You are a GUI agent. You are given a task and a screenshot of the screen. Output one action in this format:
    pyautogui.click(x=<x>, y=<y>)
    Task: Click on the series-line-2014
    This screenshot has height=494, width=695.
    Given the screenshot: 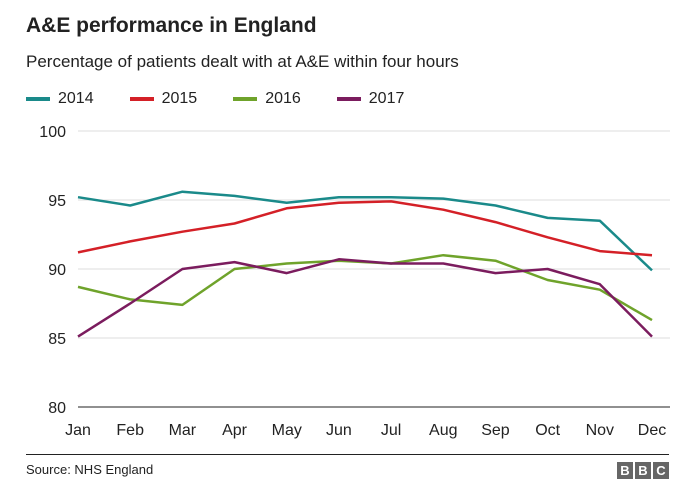 What is the action you would take?
    pyautogui.click(x=365, y=231)
    